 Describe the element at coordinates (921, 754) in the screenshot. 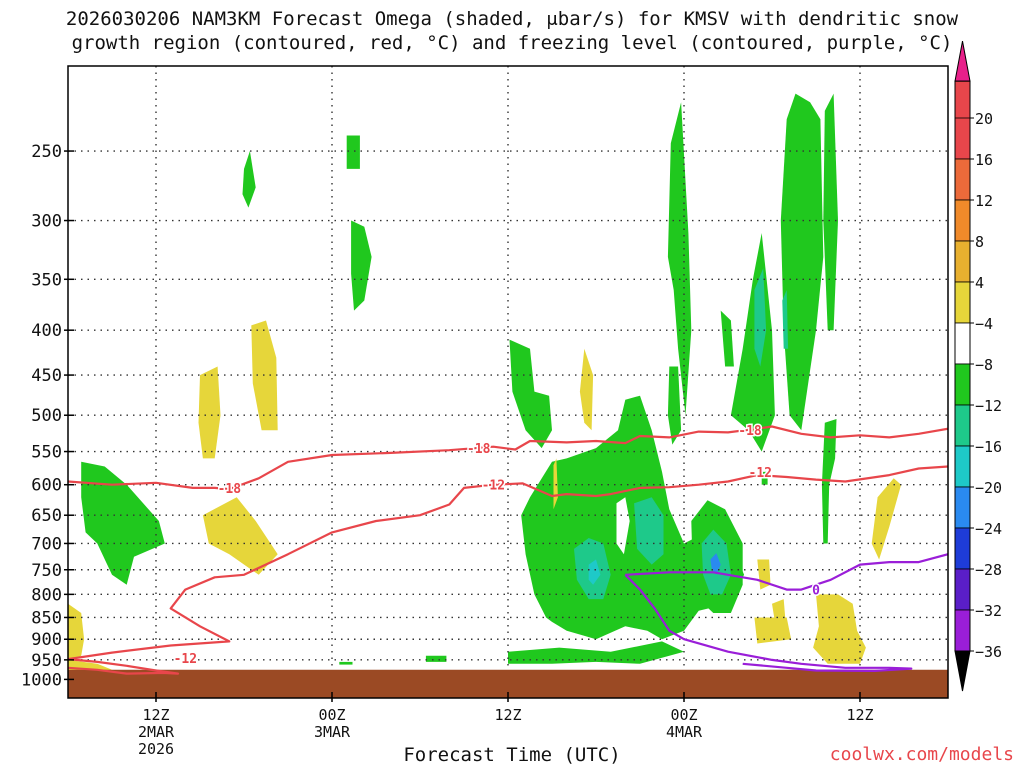

I see `site-credit: coolwx.com/models` at that location.